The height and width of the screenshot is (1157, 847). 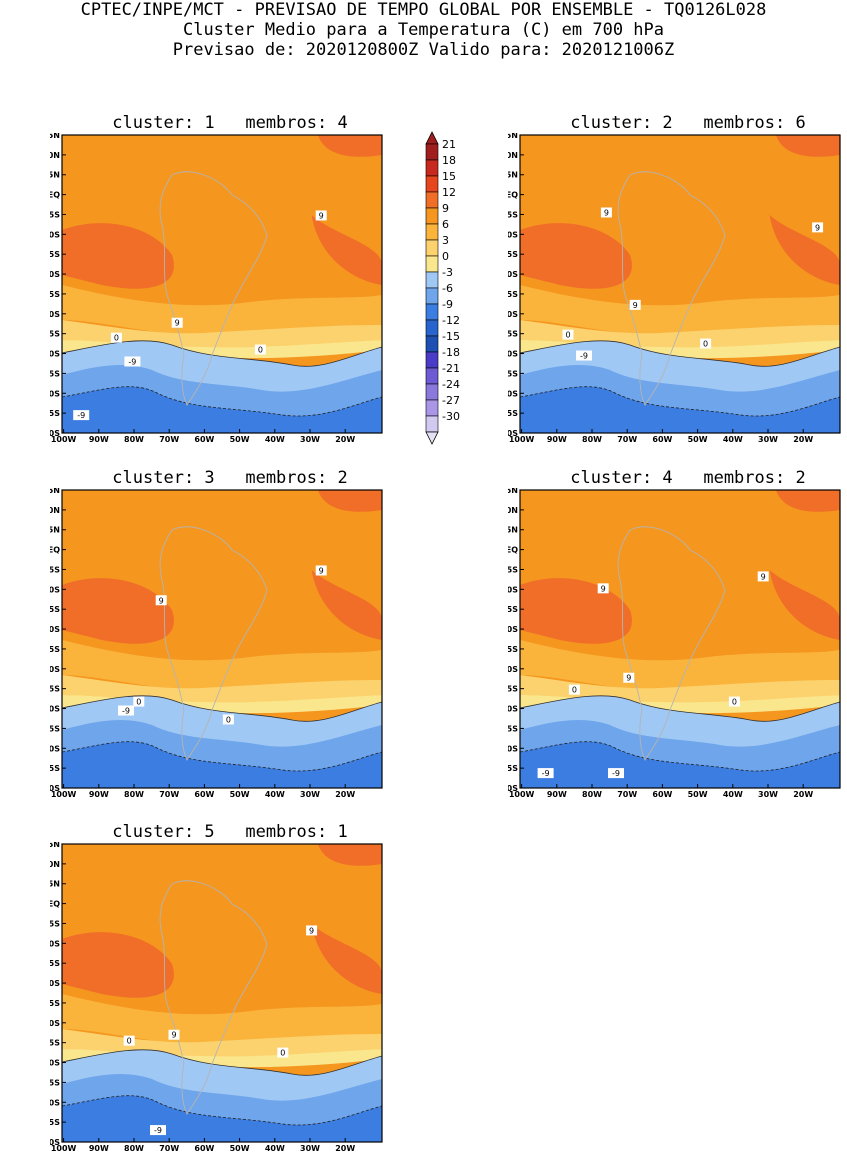 I want to click on colorbar-label: -21, so click(x=451, y=368).